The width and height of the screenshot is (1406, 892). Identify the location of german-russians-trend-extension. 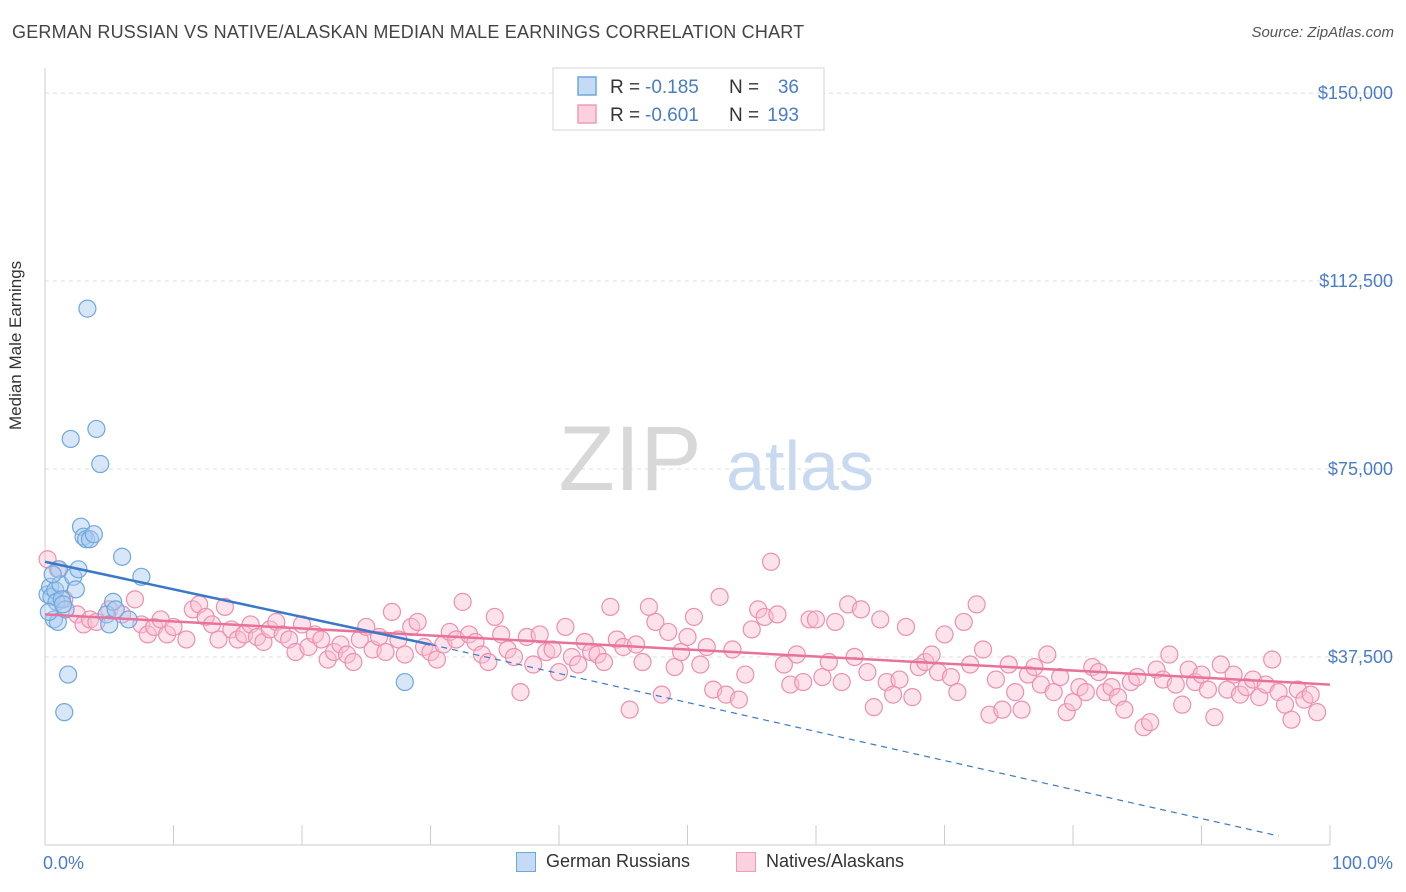
(854, 740).